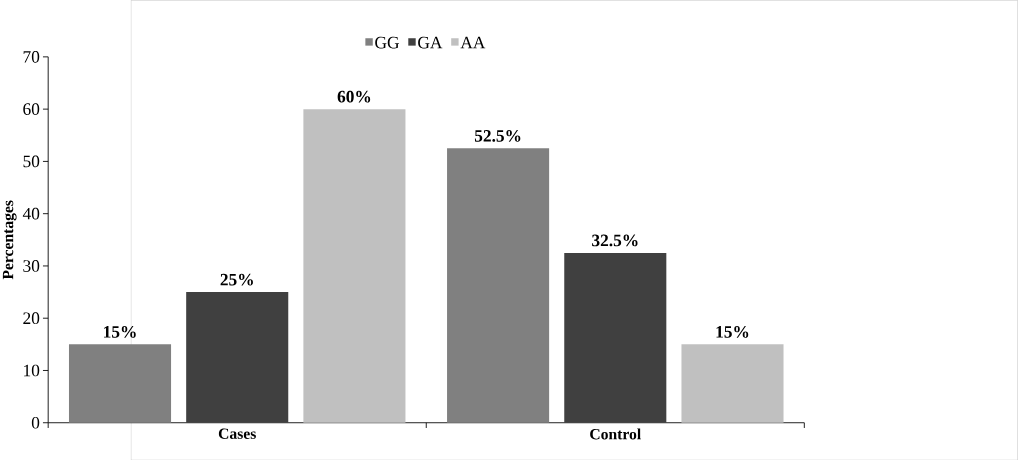 The width and height of the screenshot is (1018, 460). What do you see at coordinates (31, 56) in the screenshot?
I see `y-tick-label: 70` at bounding box center [31, 56].